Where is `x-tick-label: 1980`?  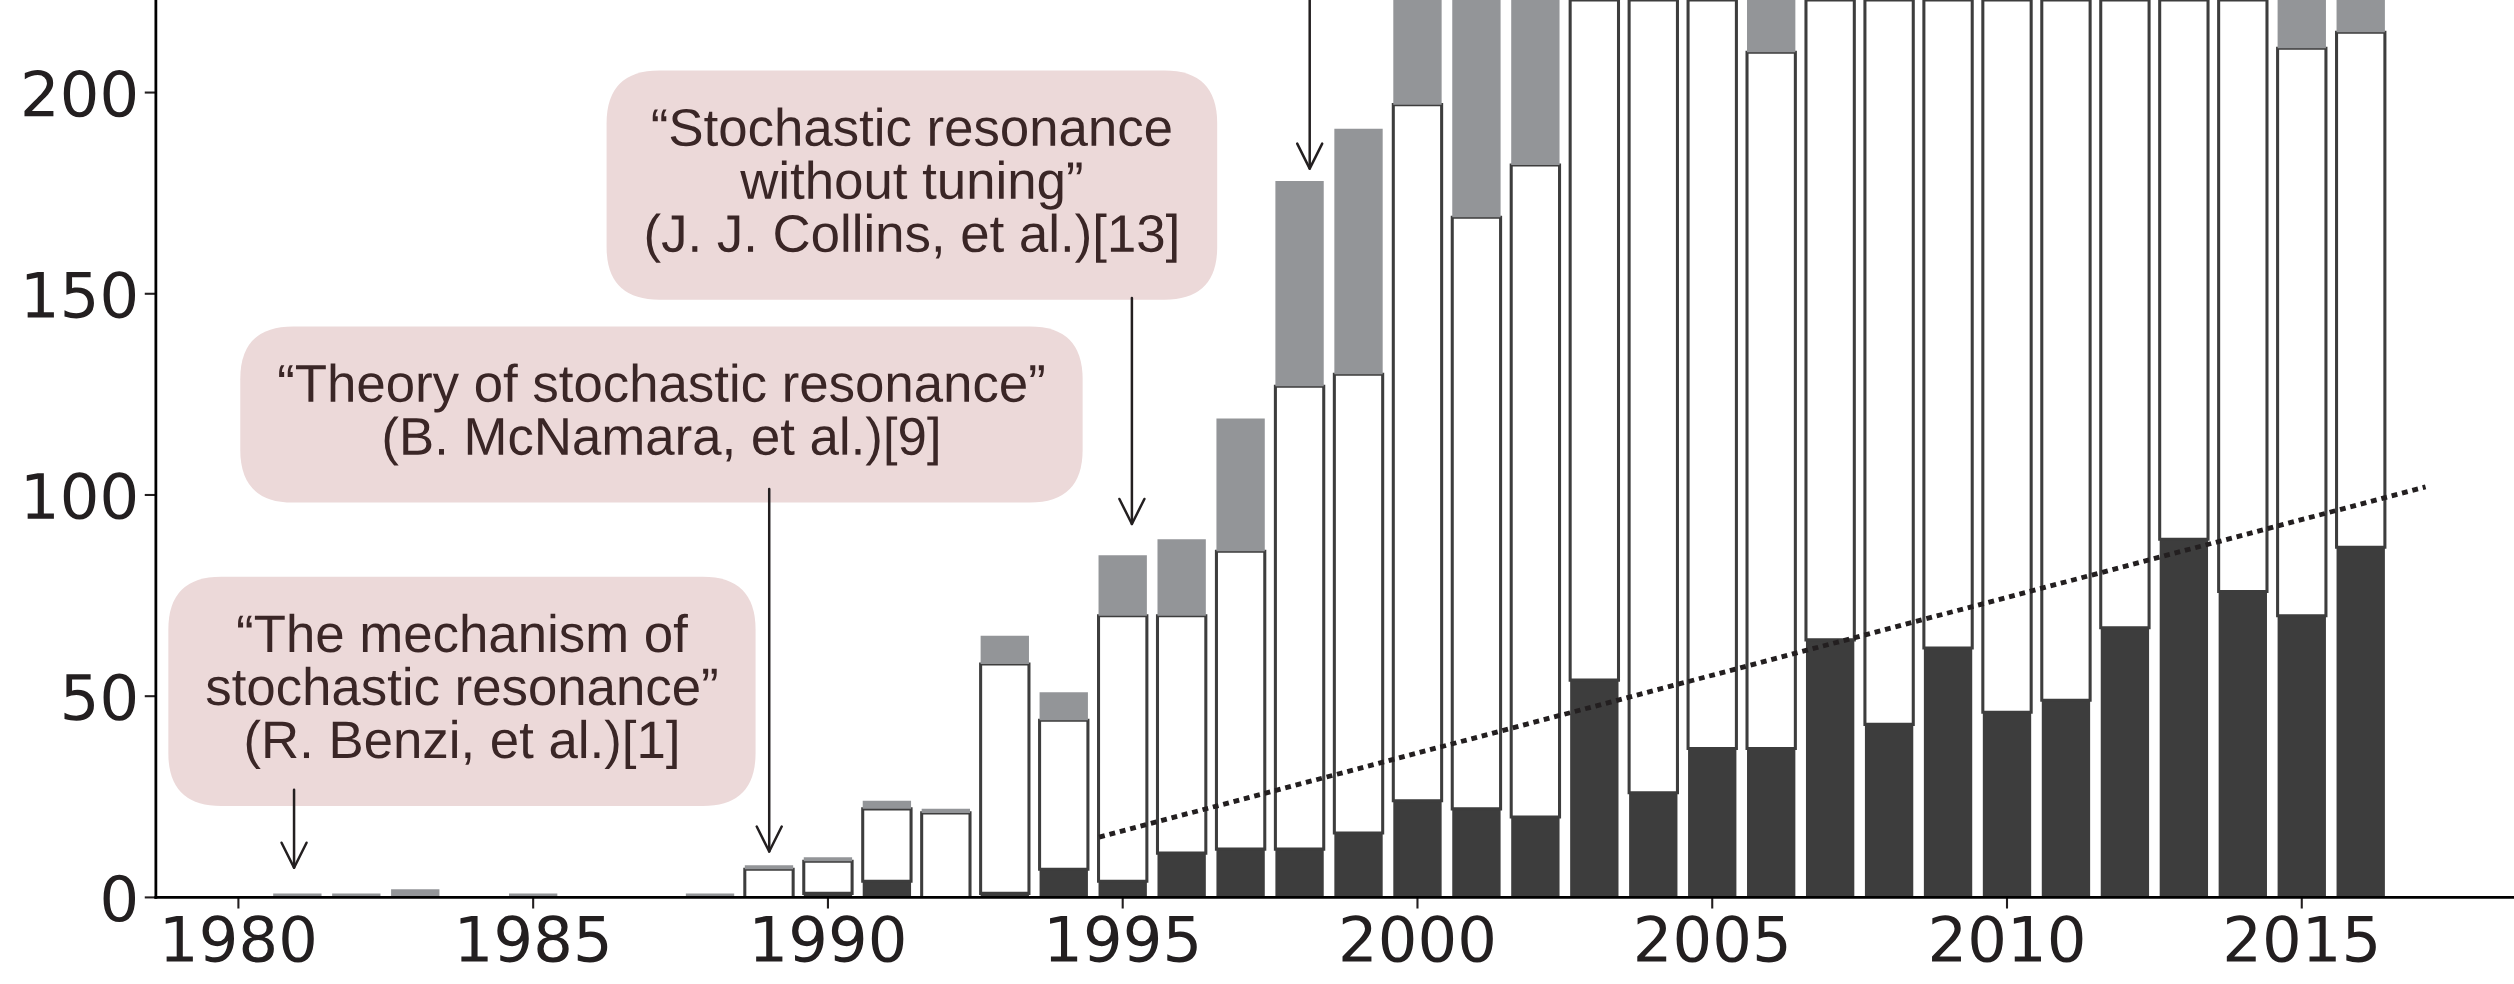 x-tick-label: 1980 is located at coordinates (239, 939).